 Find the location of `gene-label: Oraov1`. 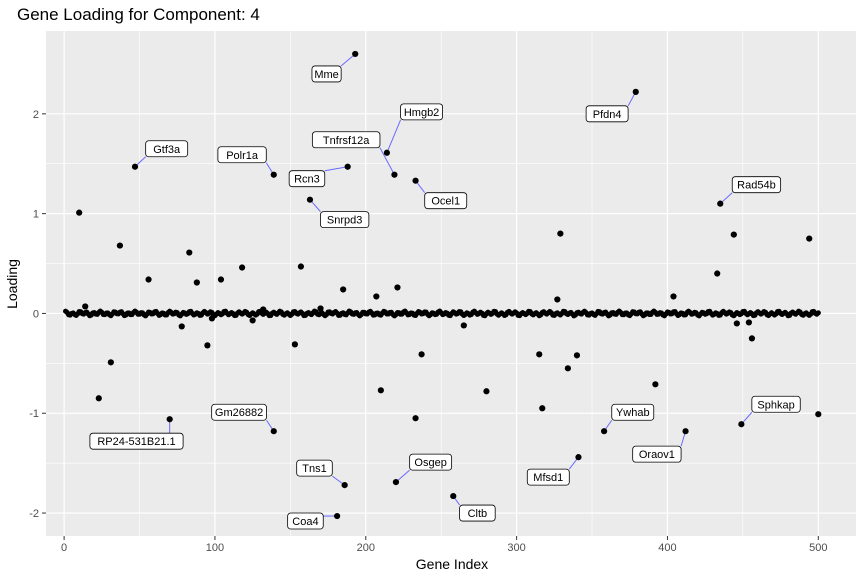

gene-label: Oraov1 is located at coordinates (657, 455).